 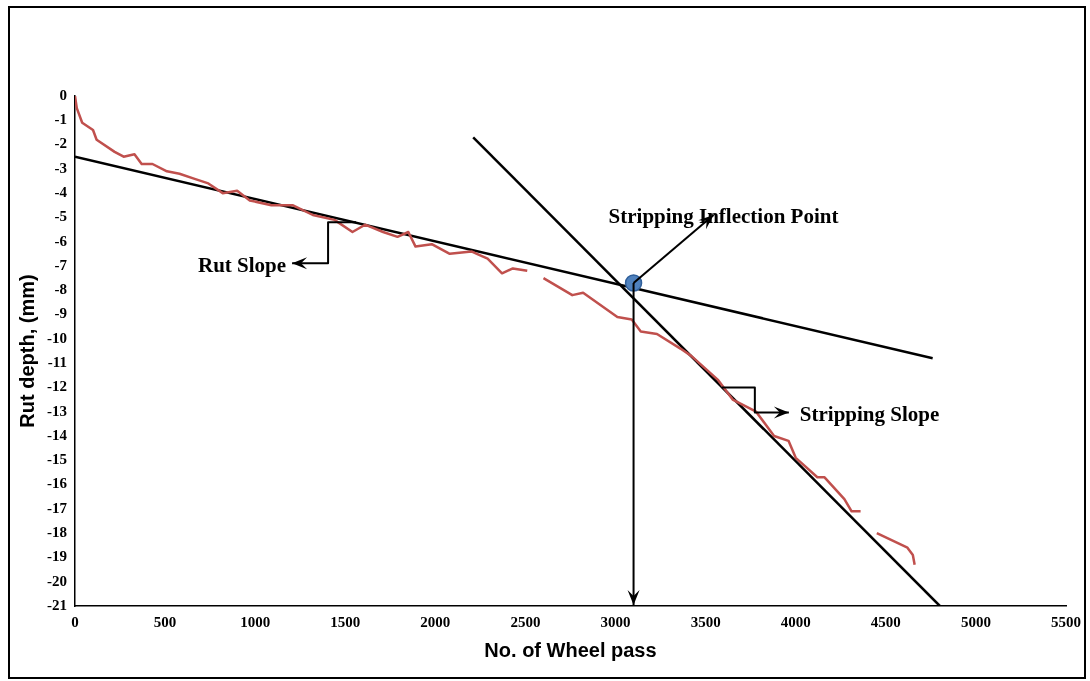 I want to click on y-tick-label: -17, so click(x=57, y=507).